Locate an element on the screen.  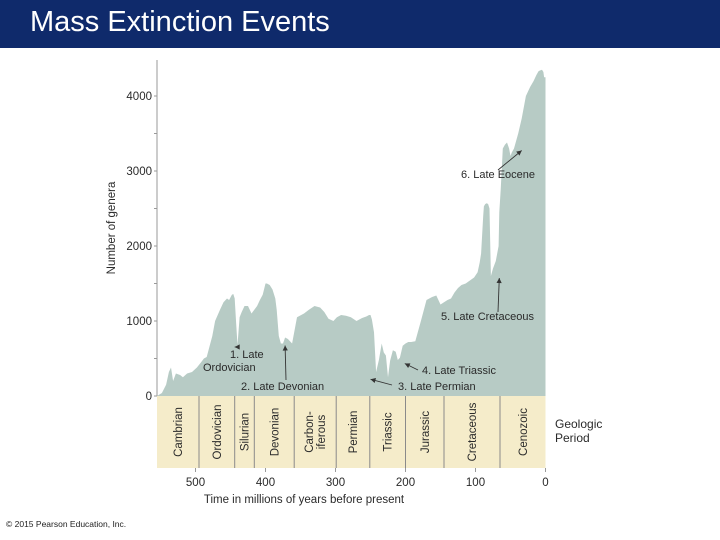
annotation-label: Ordovician is located at coordinates (229, 368).